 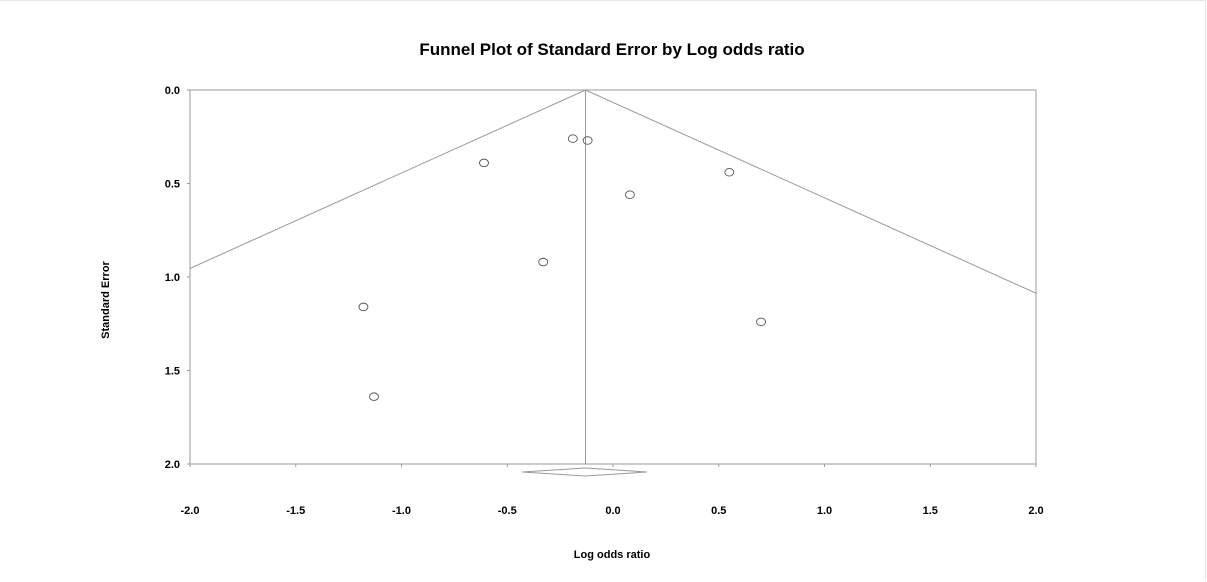 I want to click on y-tick-label: 1.0, so click(x=172, y=278).